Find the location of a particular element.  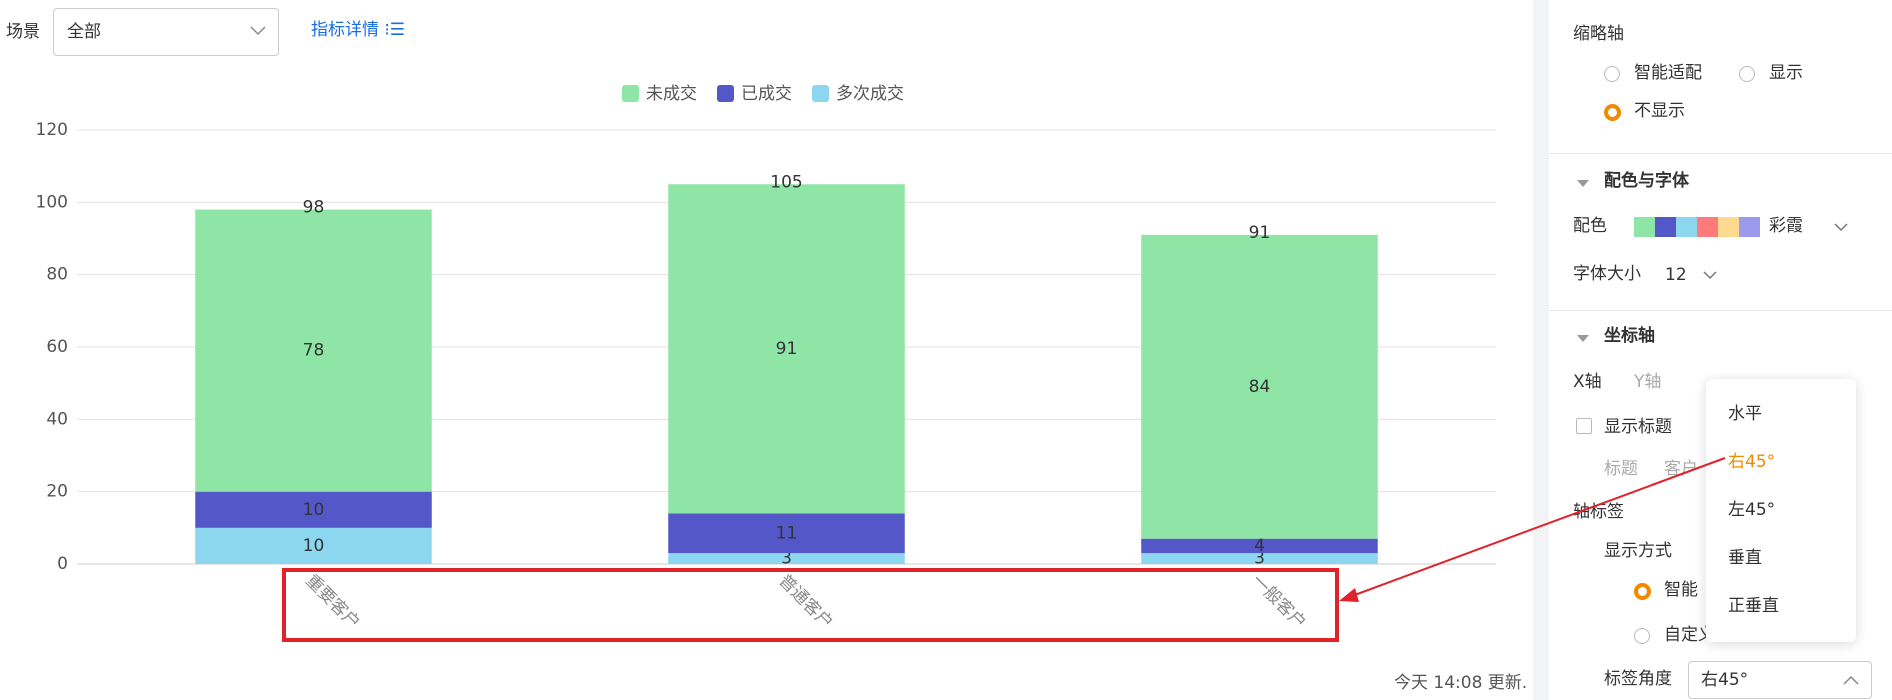

dropdown-item: 垂直 is located at coordinates (1745, 558).